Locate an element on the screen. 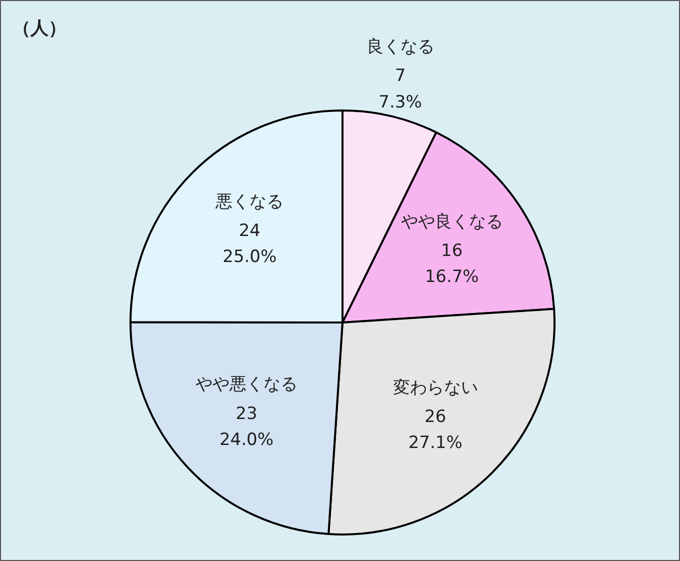 The width and height of the screenshot is (680, 561). text: （人） is located at coordinates (39, 28).